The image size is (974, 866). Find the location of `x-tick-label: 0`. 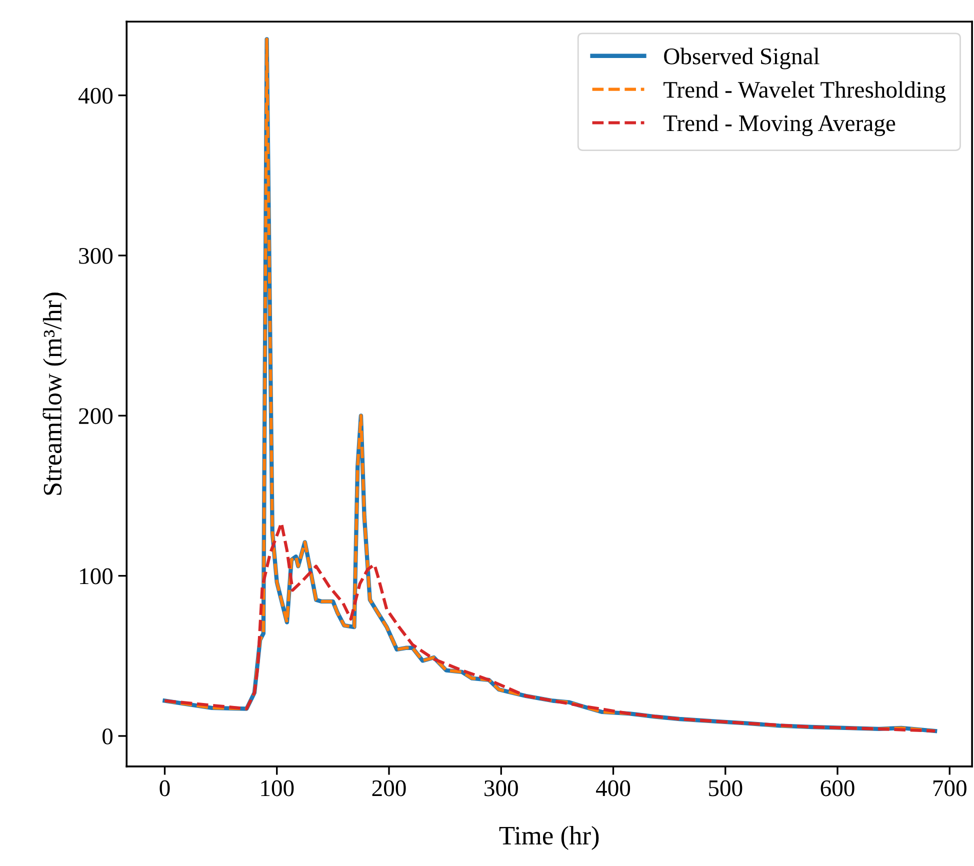

x-tick-label: 0 is located at coordinates (165, 788).